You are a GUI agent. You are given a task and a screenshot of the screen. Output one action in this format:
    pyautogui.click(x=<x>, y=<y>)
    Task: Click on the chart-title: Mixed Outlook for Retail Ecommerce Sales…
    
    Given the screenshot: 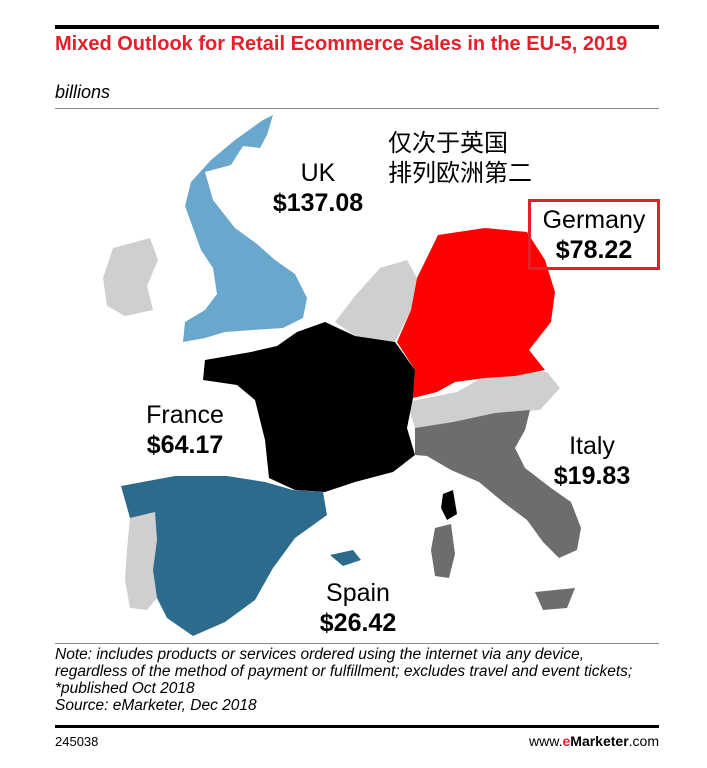 What is the action you would take?
    pyautogui.click(x=341, y=44)
    